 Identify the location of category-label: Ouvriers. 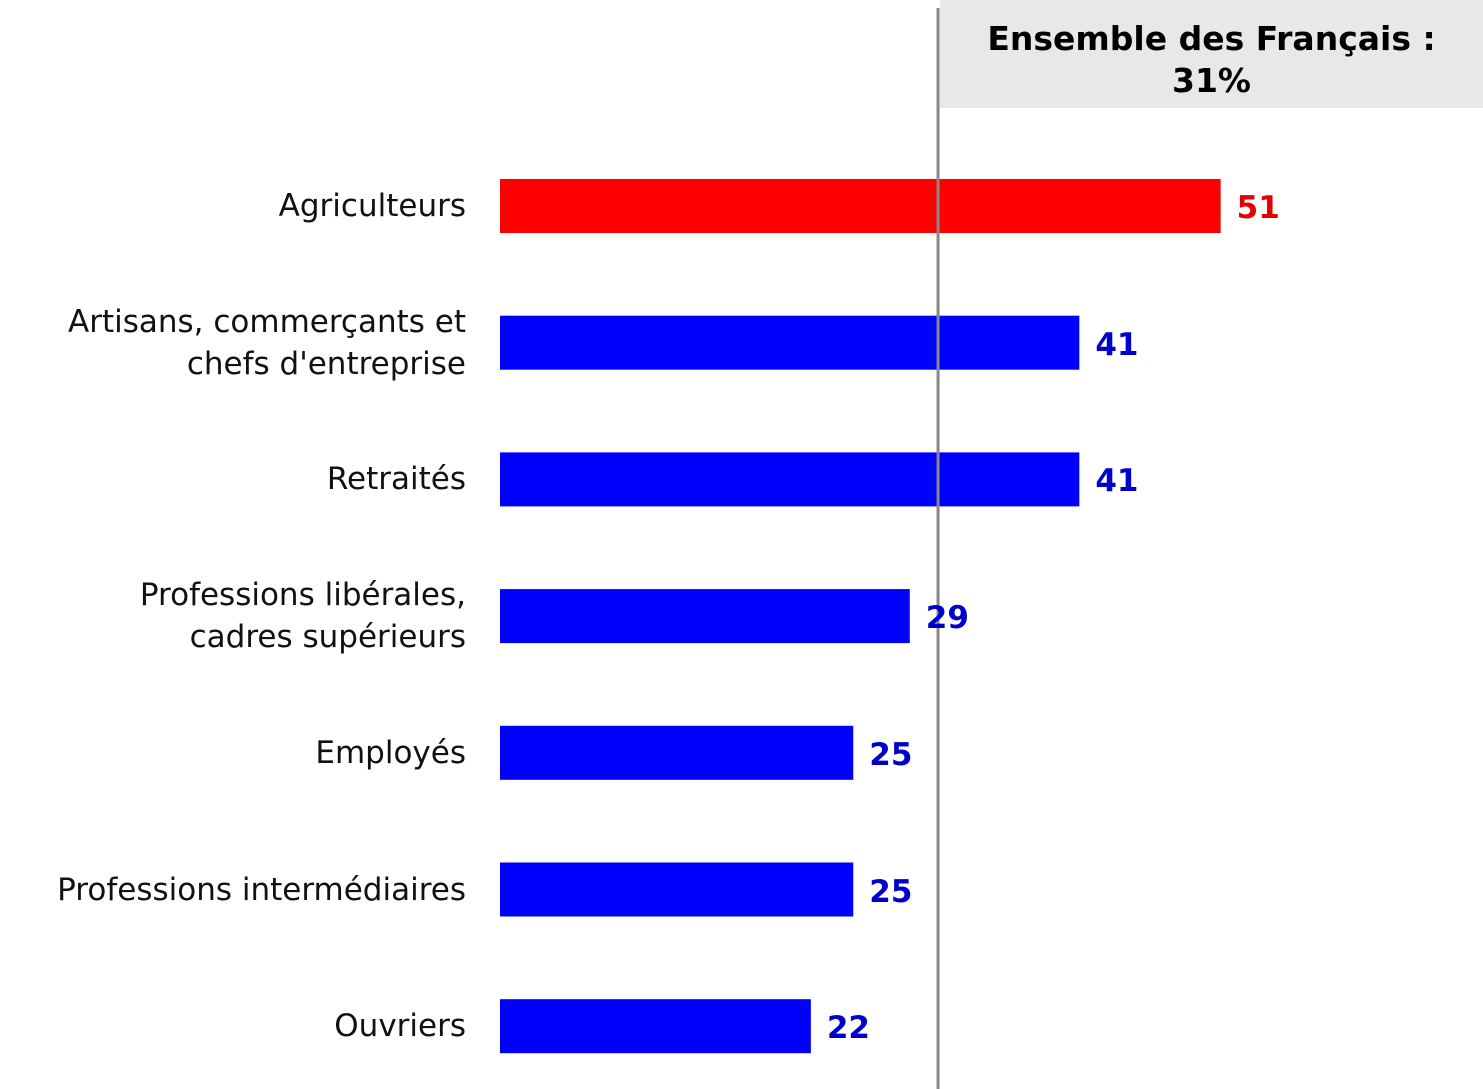
(400, 1026).